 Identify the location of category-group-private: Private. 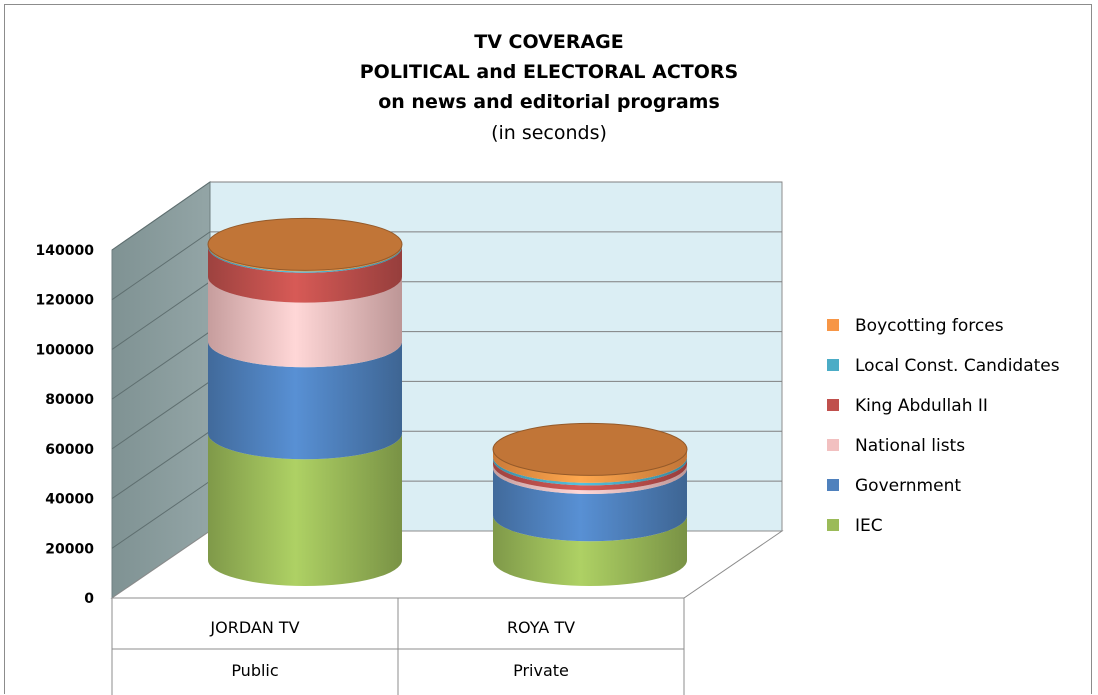
(541, 670).